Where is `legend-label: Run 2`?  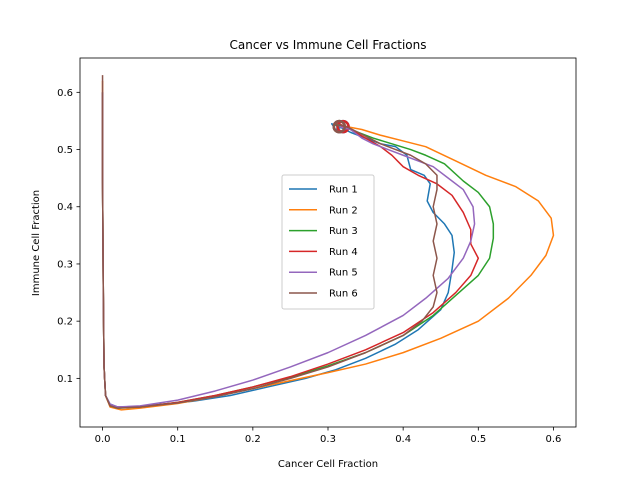 legend-label: Run 2 is located at coordinates (343, 210).